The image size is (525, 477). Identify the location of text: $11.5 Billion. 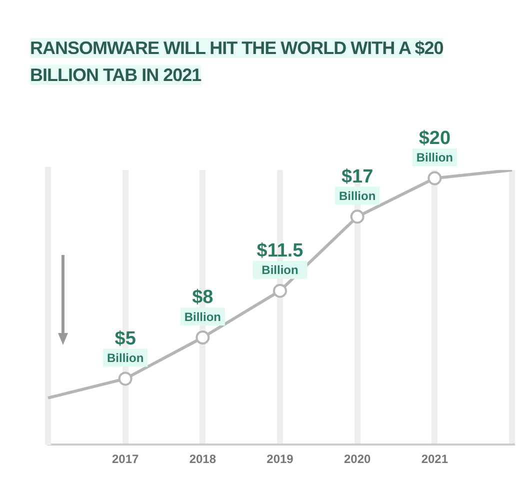
(280, 259).